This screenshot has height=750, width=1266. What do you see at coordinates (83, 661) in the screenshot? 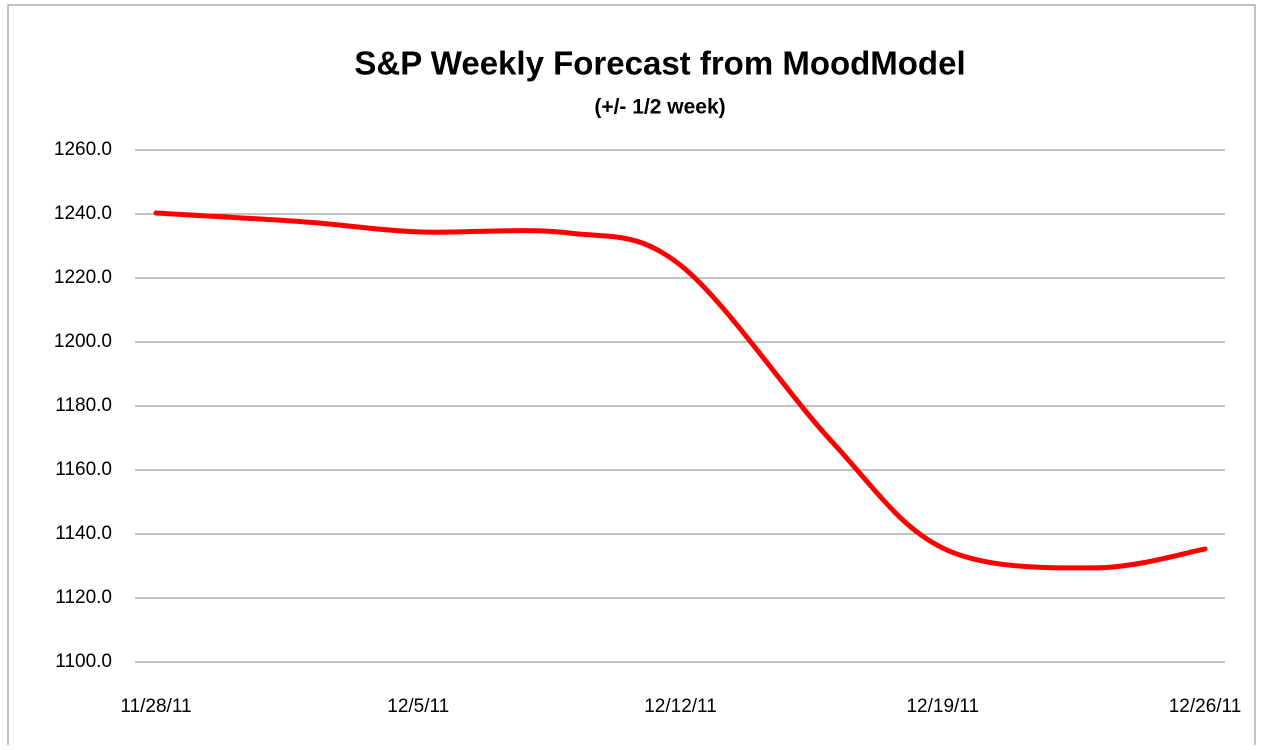
I see `y-tick-label: 1100.0` at bounding box center [83, 661].